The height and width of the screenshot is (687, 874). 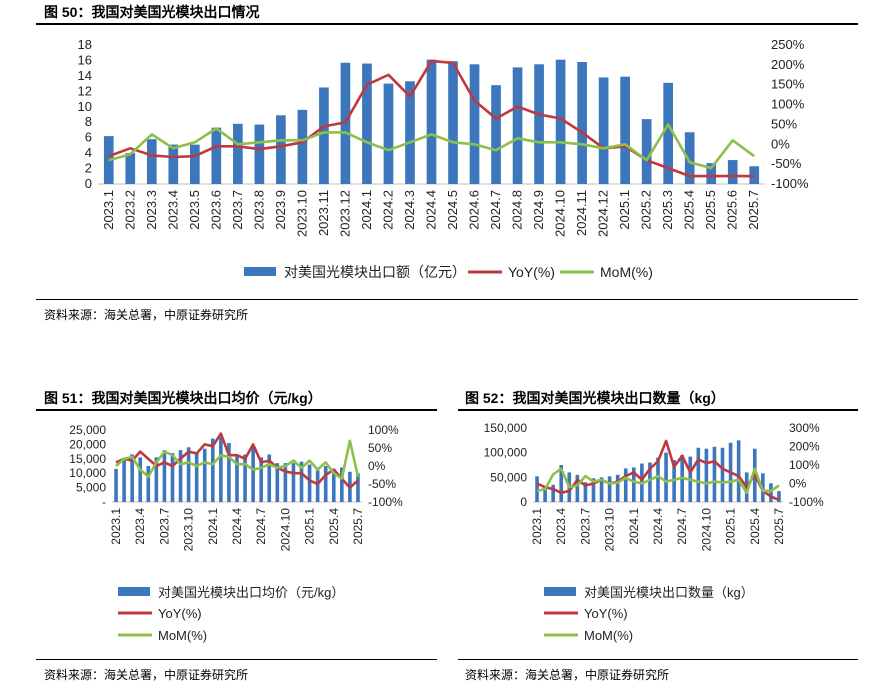 I want to click on left-axis-tick-label: 25,000, so click(x=87, y=430).